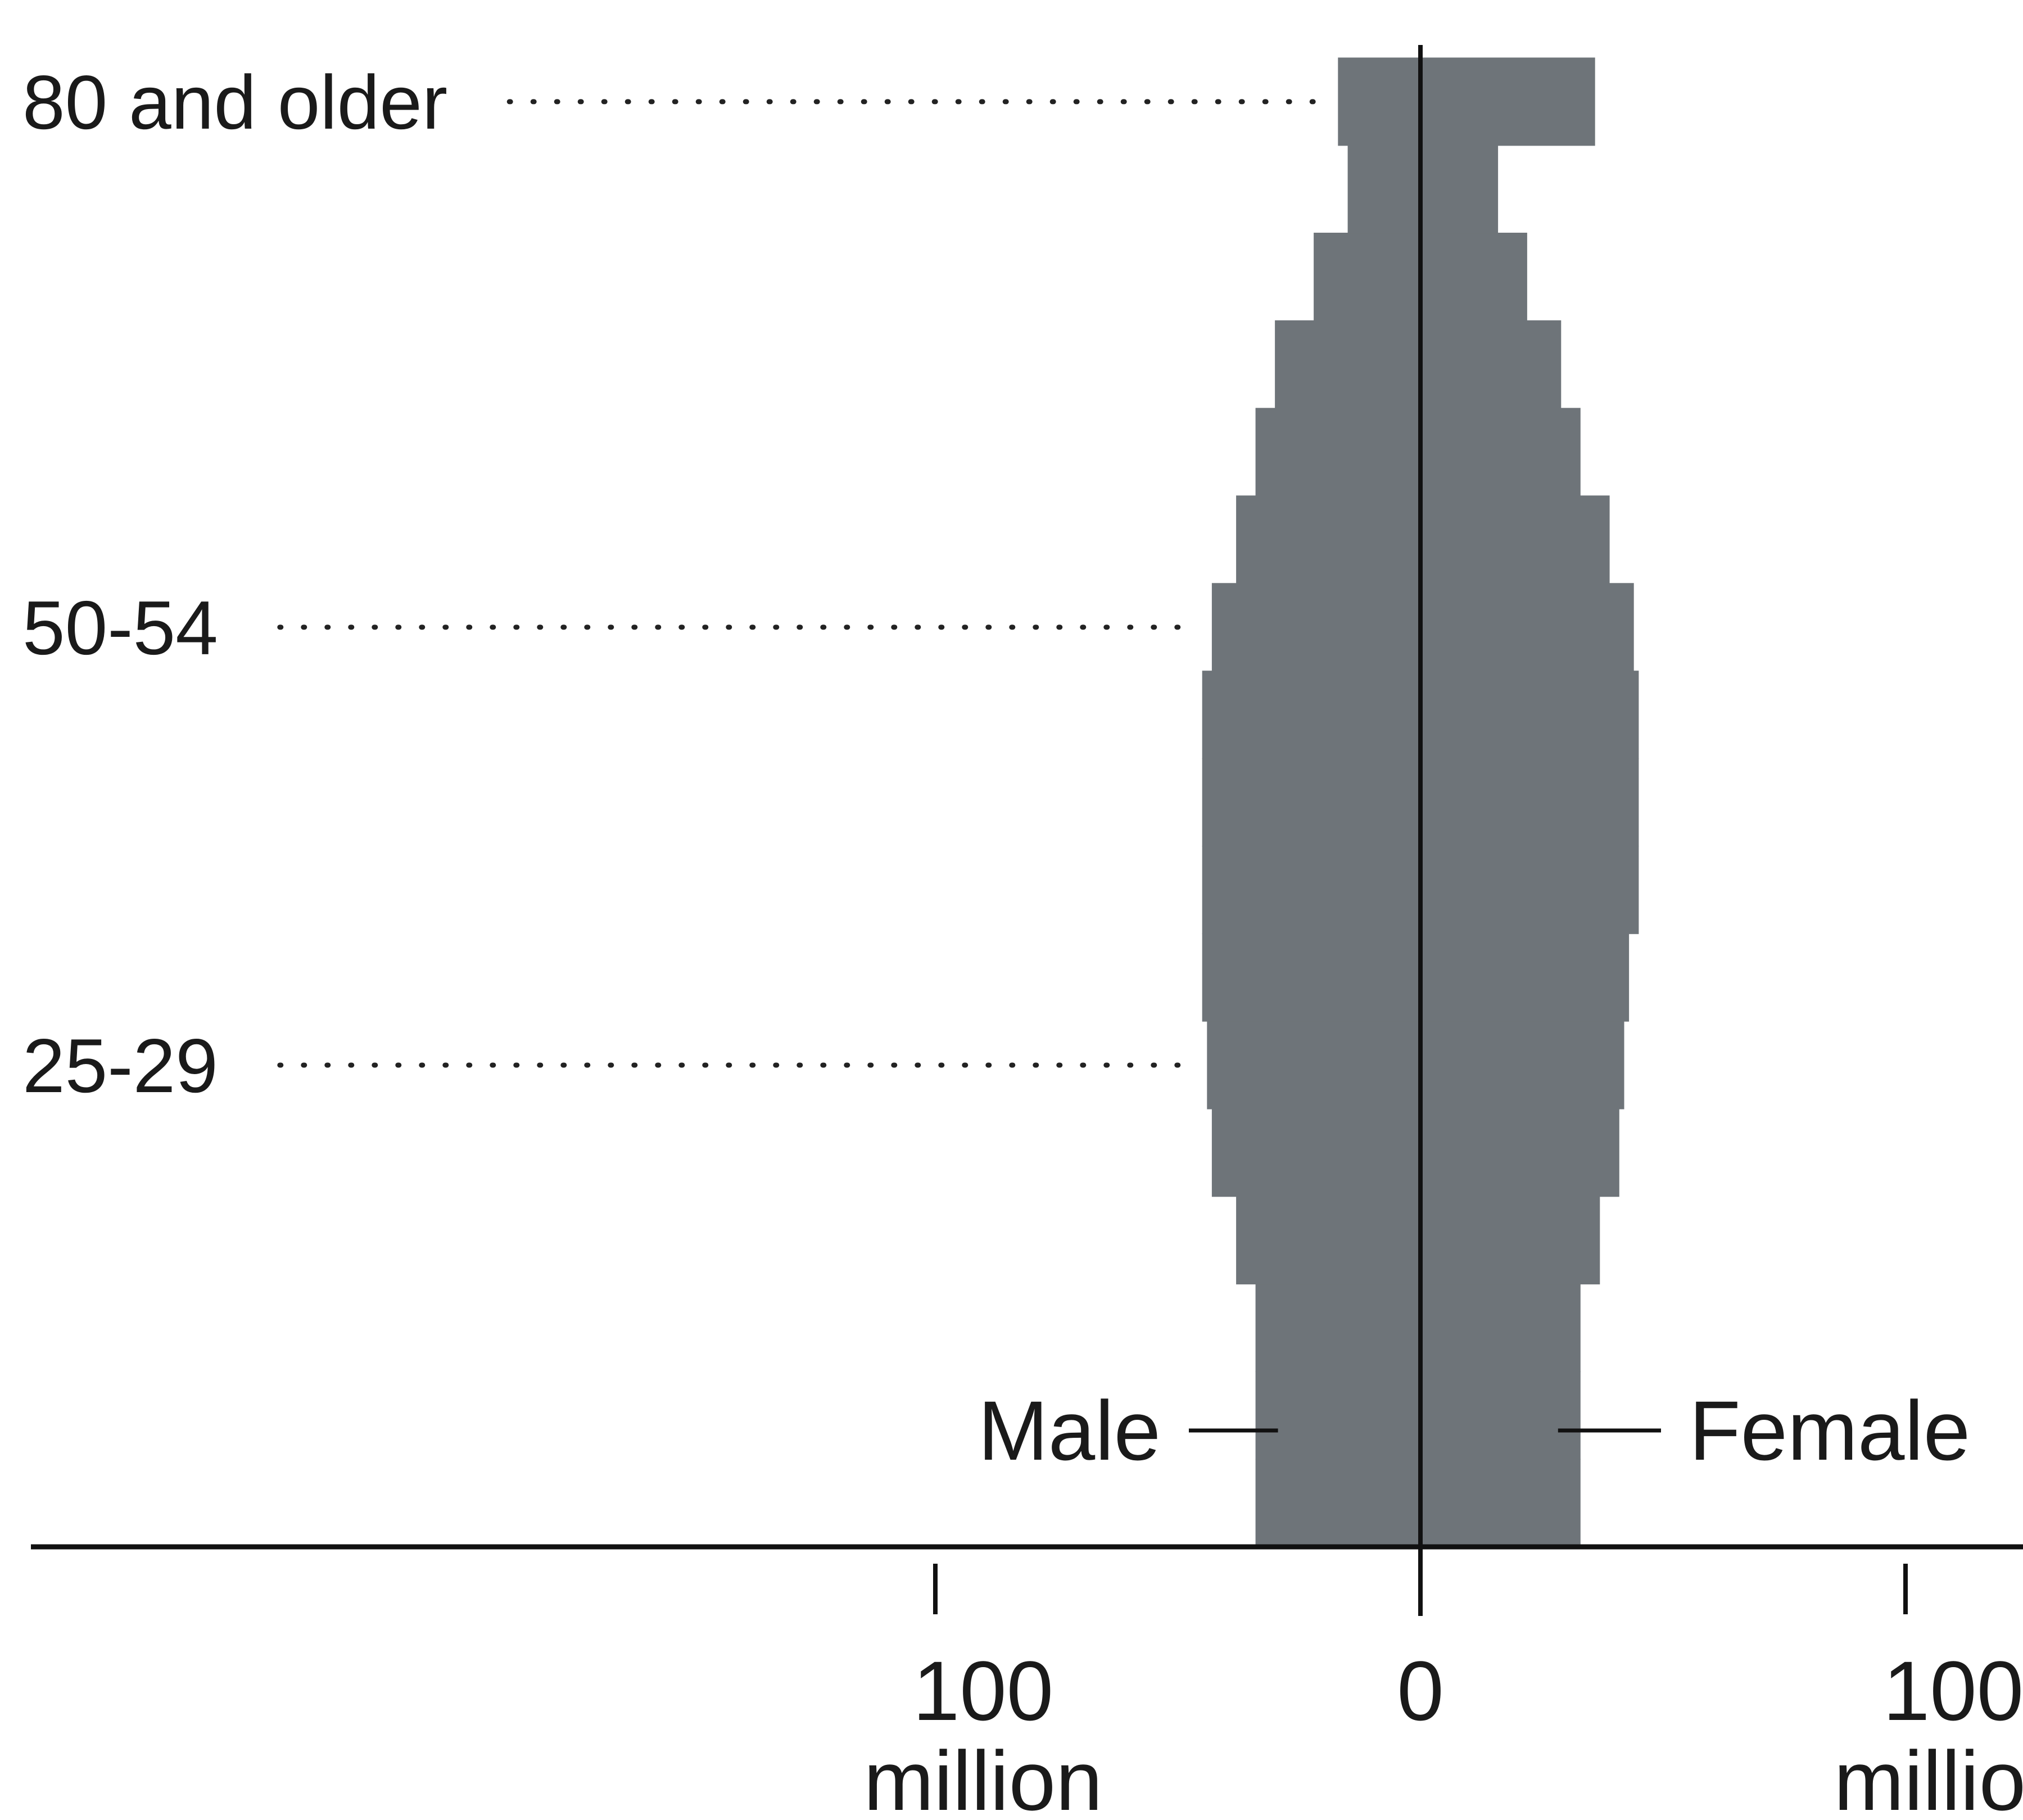 This screenshot has height=1820, width=2023. I want to click on age-label-25-29: 25-29, so click(120, 1065).